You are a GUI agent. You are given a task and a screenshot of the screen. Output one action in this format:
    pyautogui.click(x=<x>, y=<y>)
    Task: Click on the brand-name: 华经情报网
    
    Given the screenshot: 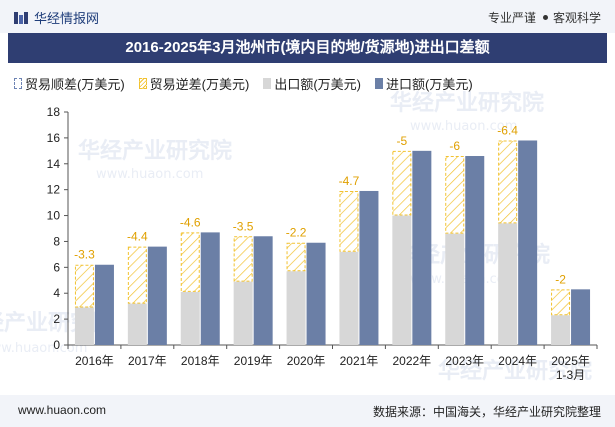 What is the action you would take?
    pyautogui.click(x=67, y=18)
    